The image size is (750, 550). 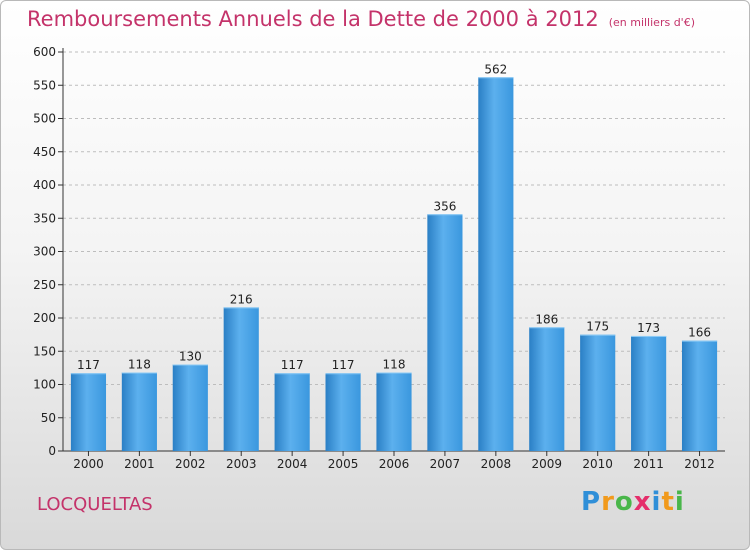 I want to click on x-tick-label: 2007, so click(x=445, y=464).